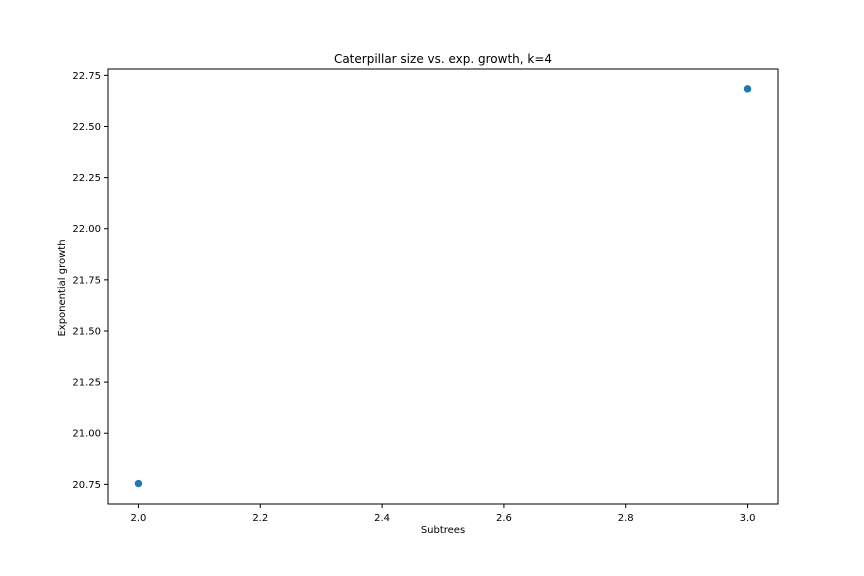 This screenshot has height=576, width=864. I want to click on x-tick-label: 2.2, so click(260, 518).